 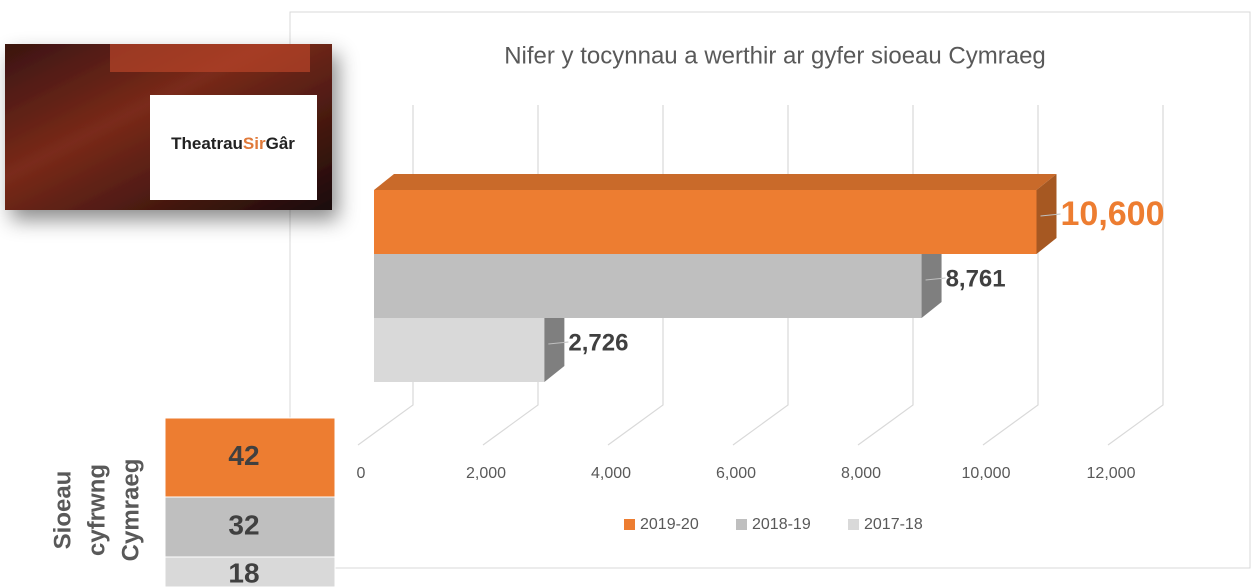 What do you see at coordinates (736, 473) in the screenshot?
I see `x-tick-label: 6,000` at bounding box center [736, 473].